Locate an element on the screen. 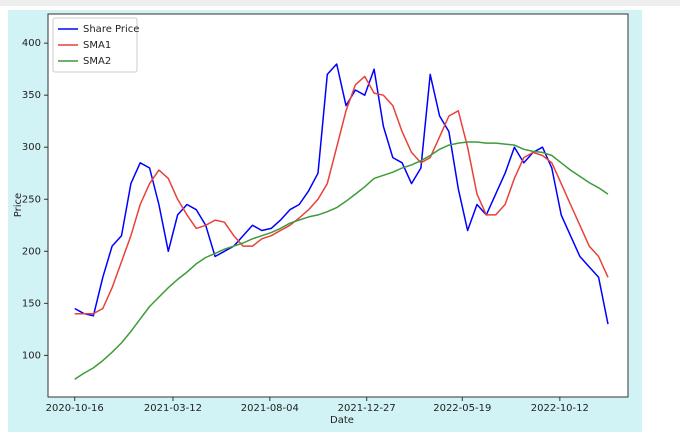  x-tick-label: 2022-05-19 is located at coordinates (462, 408).